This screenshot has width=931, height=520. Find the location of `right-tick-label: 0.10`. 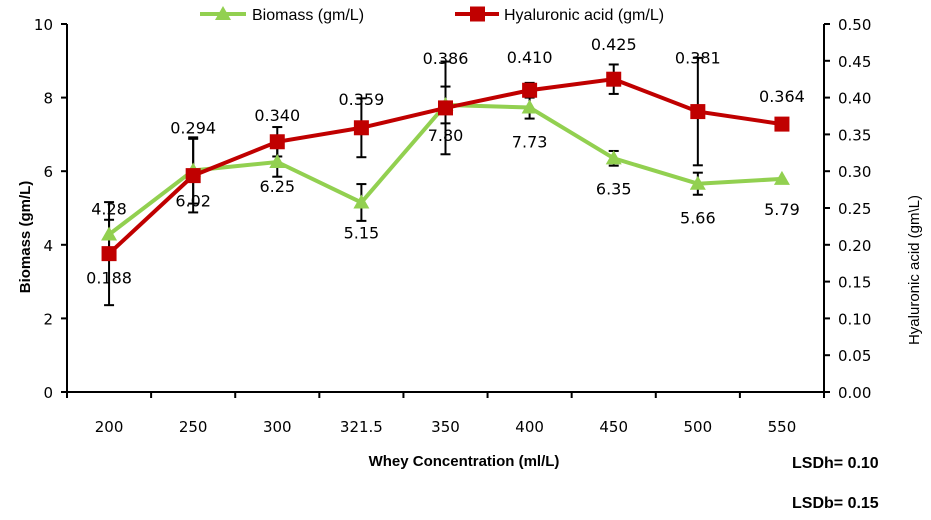

right-tick-label: 0.10 is located at coordinates (854, 319).